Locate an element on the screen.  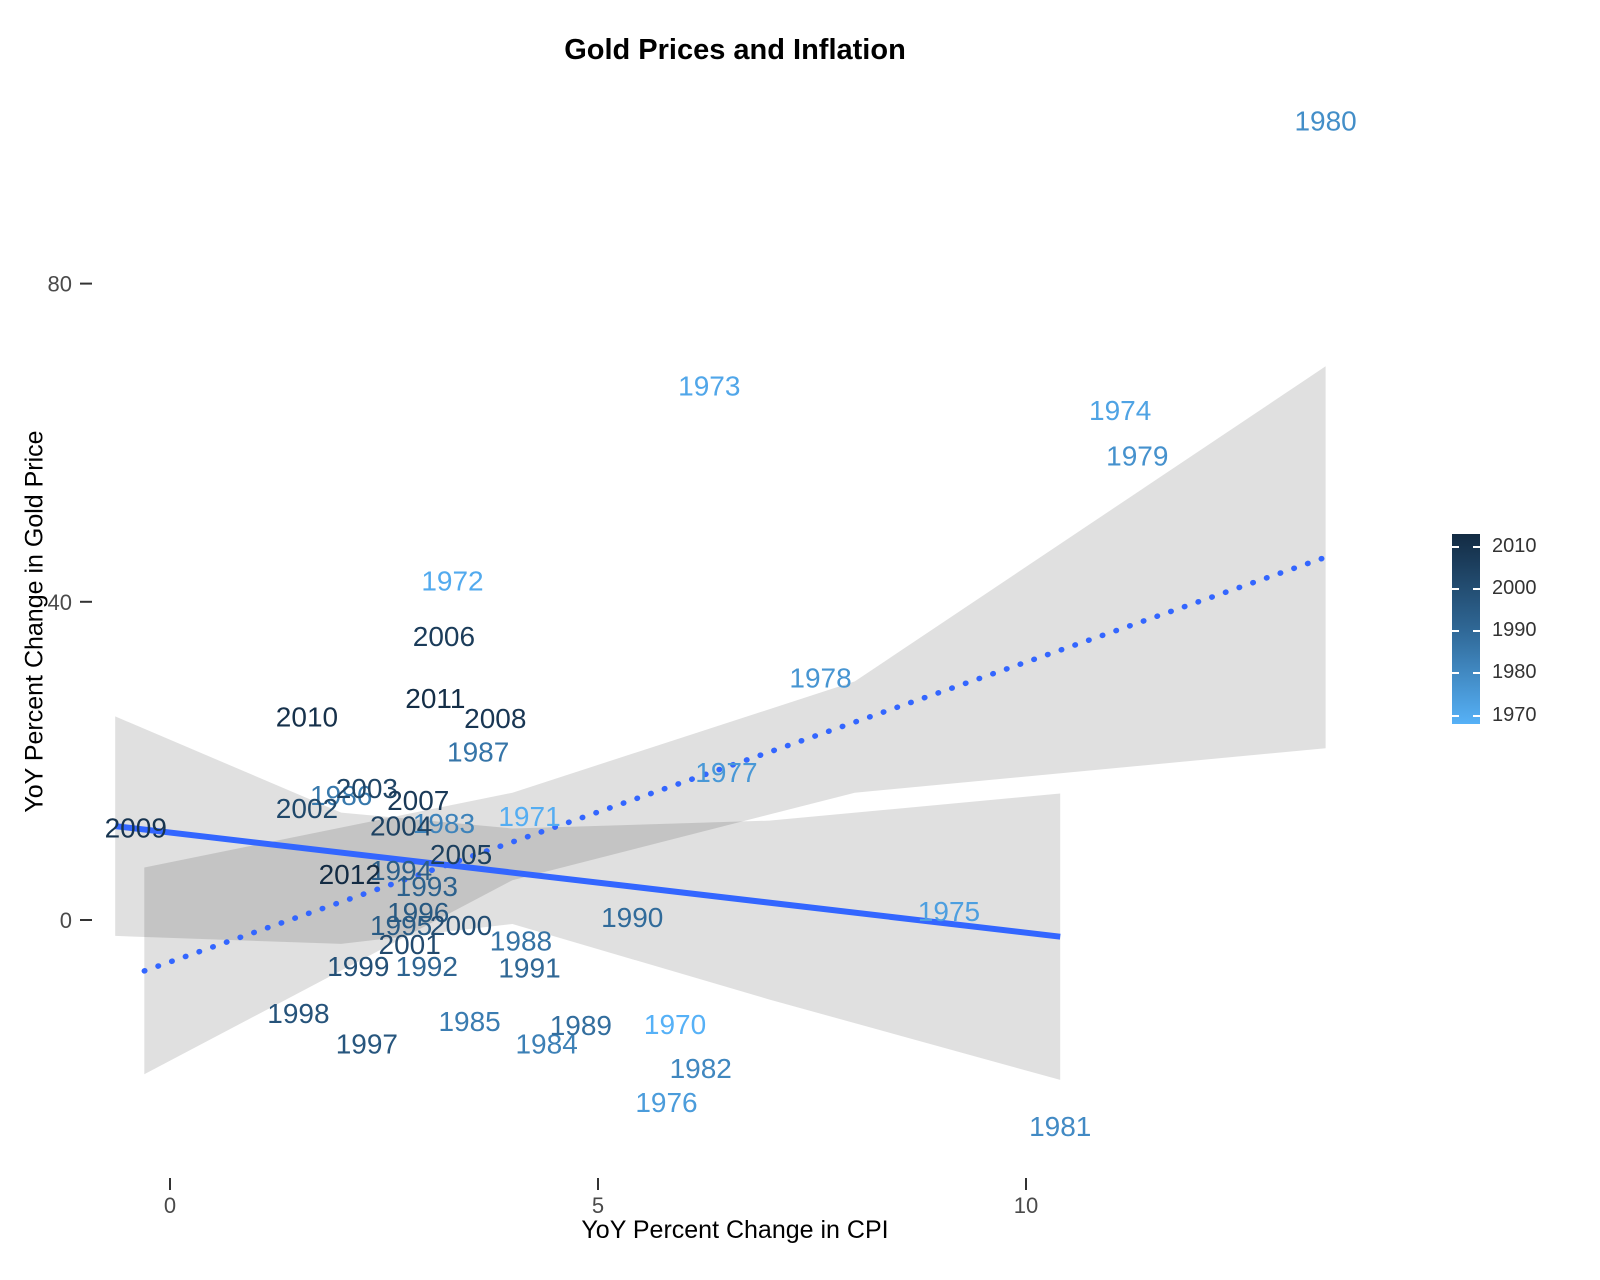
point-label-1993: 1993 is located at coordinates (427, 886).